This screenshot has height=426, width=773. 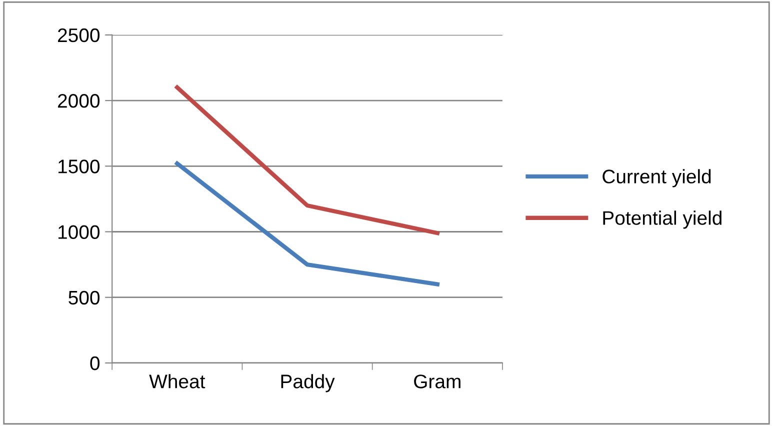 What do you see at coordinates (79, 101) in the screenshot?
I see `y-tick-label: 2000` at bounding box center [79, 101].